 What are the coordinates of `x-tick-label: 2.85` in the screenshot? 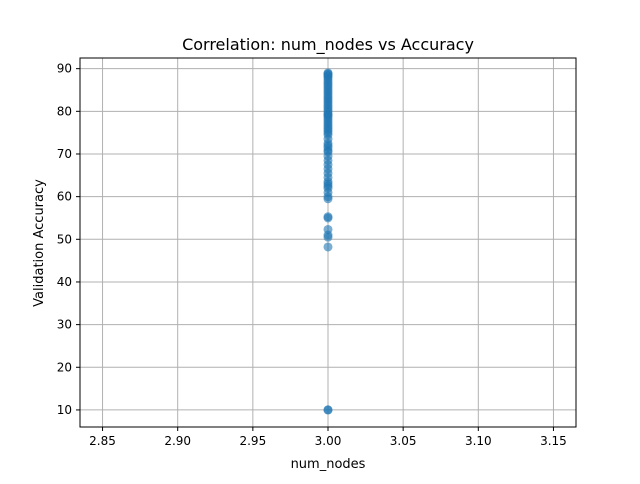 It's located at (102, 441).